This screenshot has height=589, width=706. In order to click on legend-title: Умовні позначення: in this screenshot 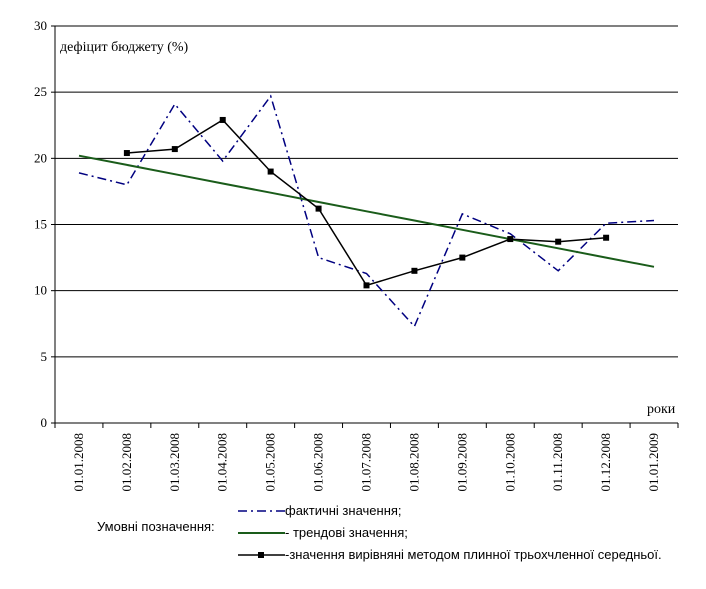, I will do `click(156, 526)`.